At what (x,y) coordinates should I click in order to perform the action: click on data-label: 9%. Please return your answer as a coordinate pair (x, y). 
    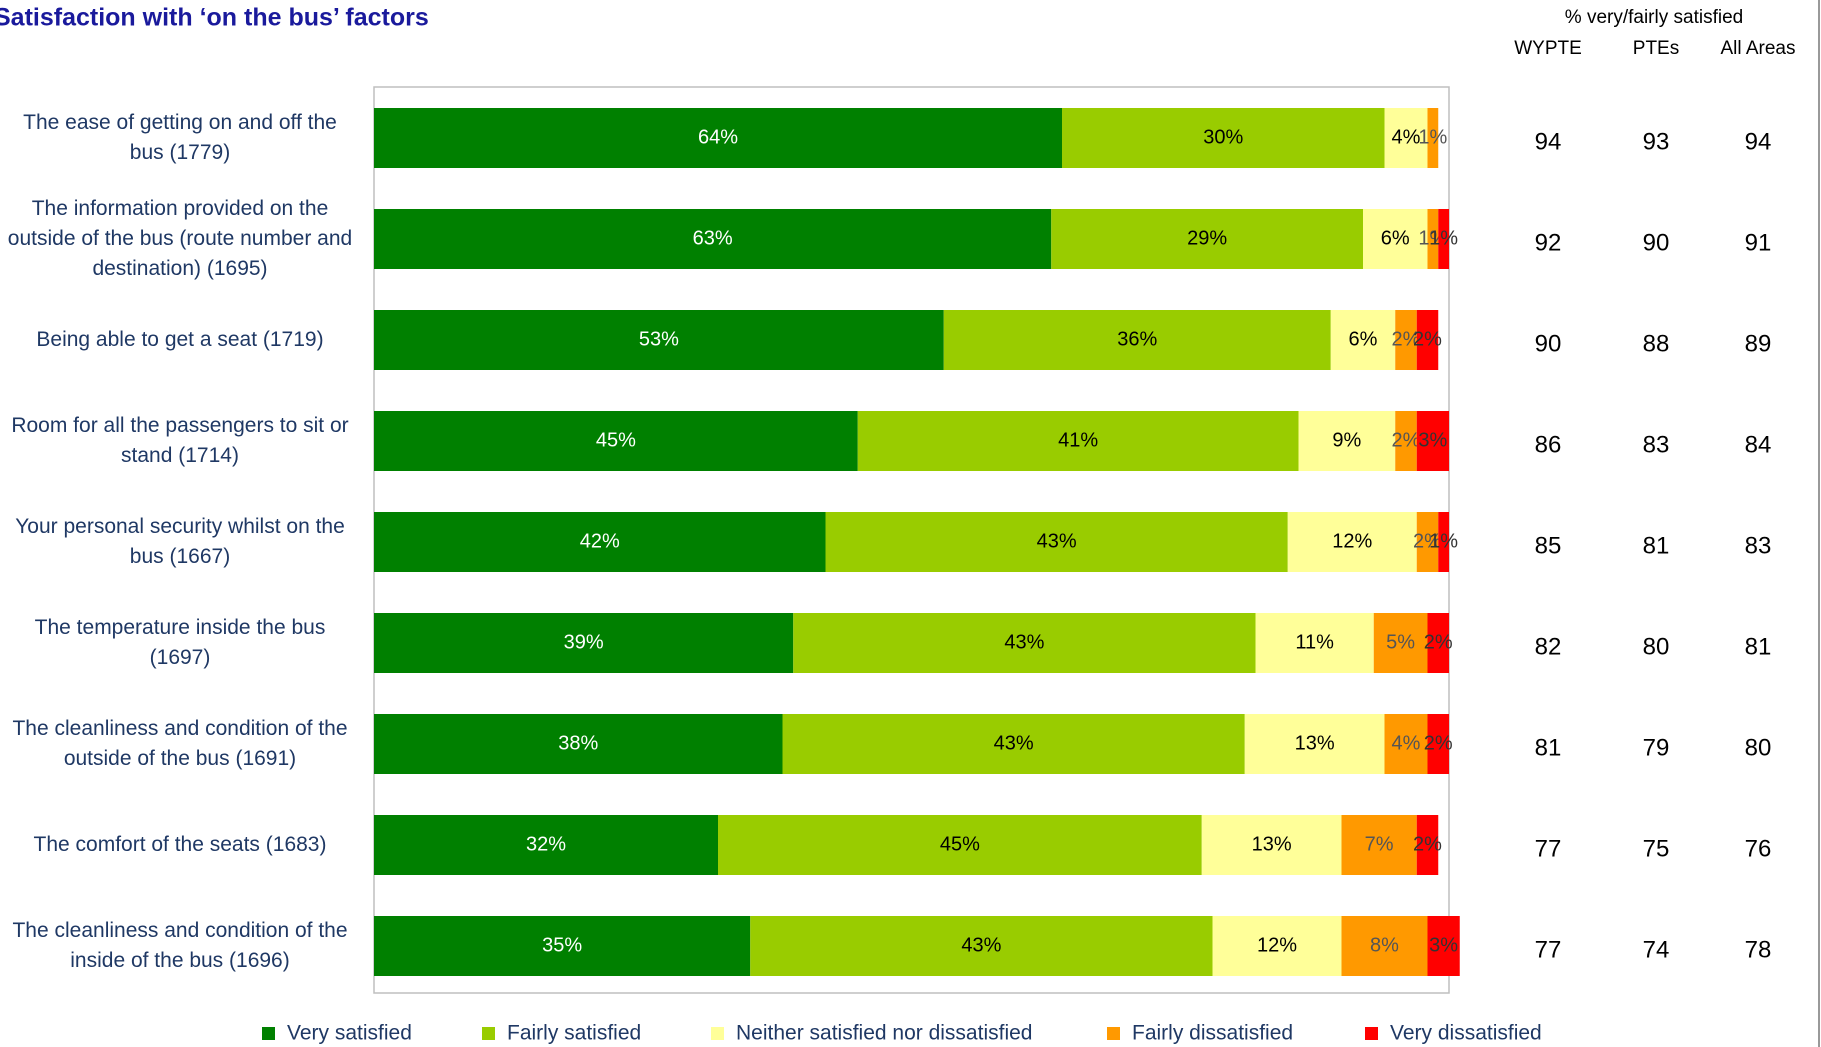
    Looking at the image, I should click on (1346, 440).